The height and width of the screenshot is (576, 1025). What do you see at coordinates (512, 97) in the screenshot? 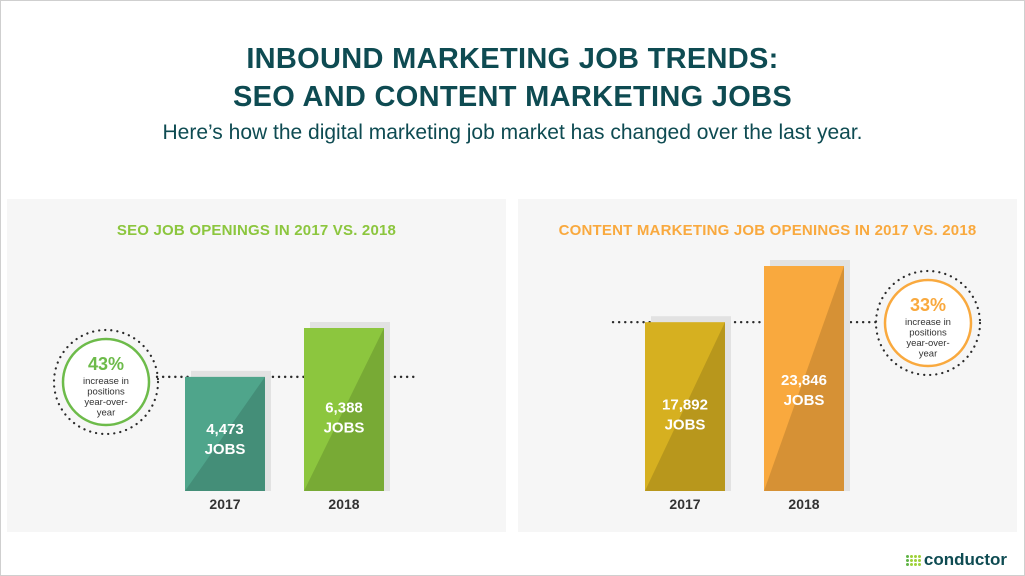
I see `title-line-2: SEO AND CONTENT MARKETING JOBS` at bounding box center [512, 97].